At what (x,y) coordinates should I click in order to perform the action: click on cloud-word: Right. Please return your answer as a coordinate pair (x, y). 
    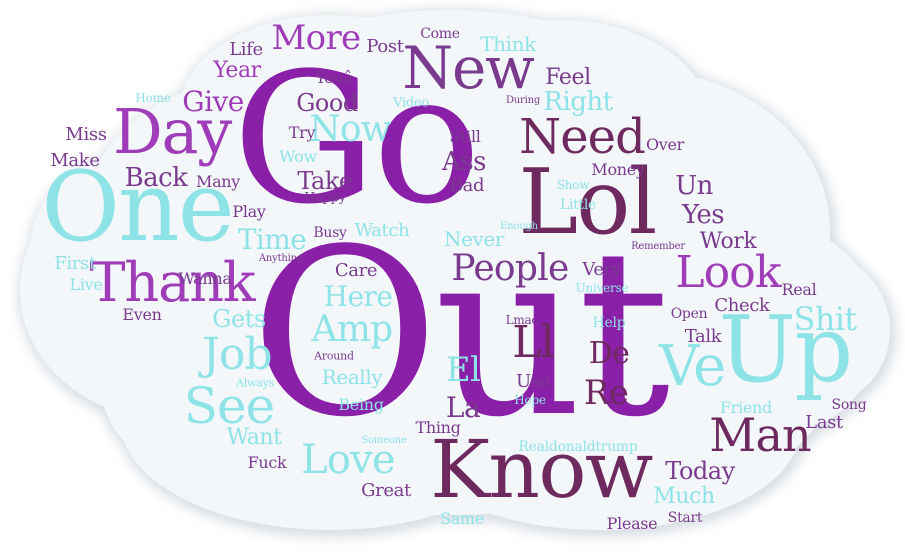
    Looking at the image, I should click on (578, 102).